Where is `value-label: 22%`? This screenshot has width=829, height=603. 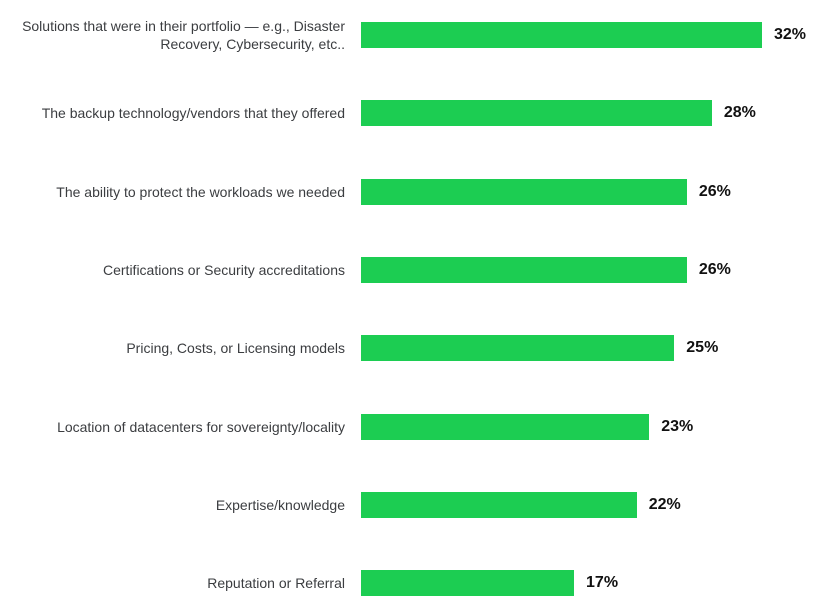 value-label: 22% is located at coordinates (664, 504).